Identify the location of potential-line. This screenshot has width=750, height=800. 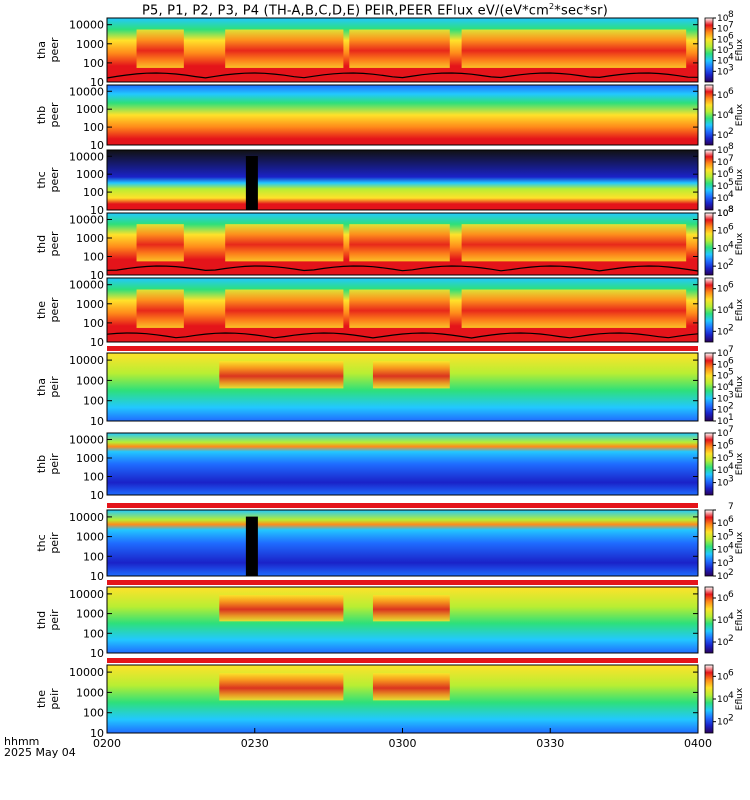
(402, 335).